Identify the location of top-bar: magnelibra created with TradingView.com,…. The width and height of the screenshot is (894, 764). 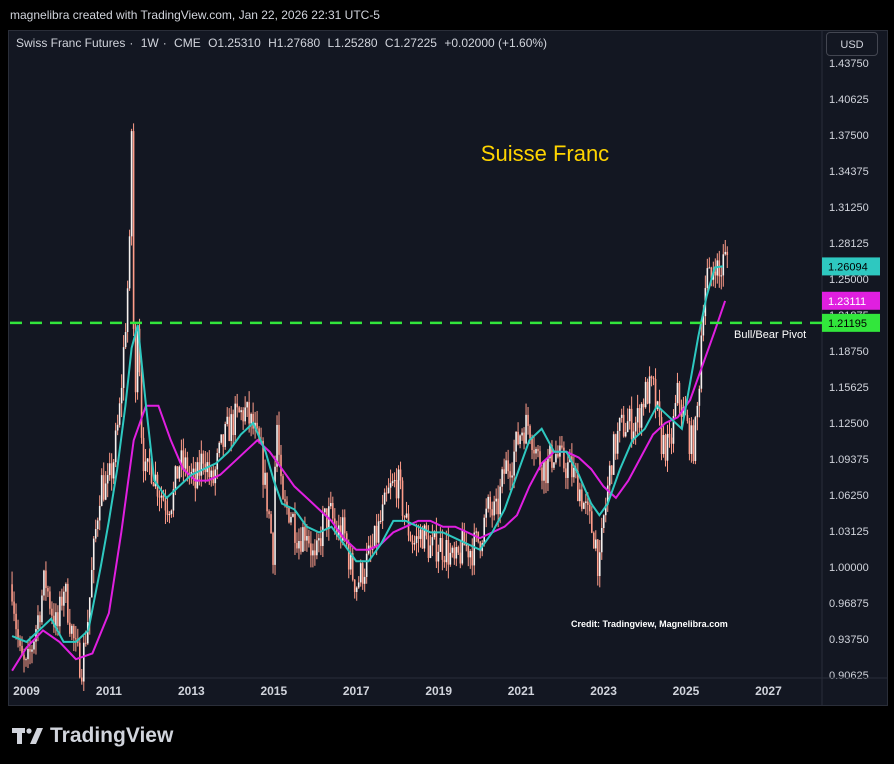
(447, 15).